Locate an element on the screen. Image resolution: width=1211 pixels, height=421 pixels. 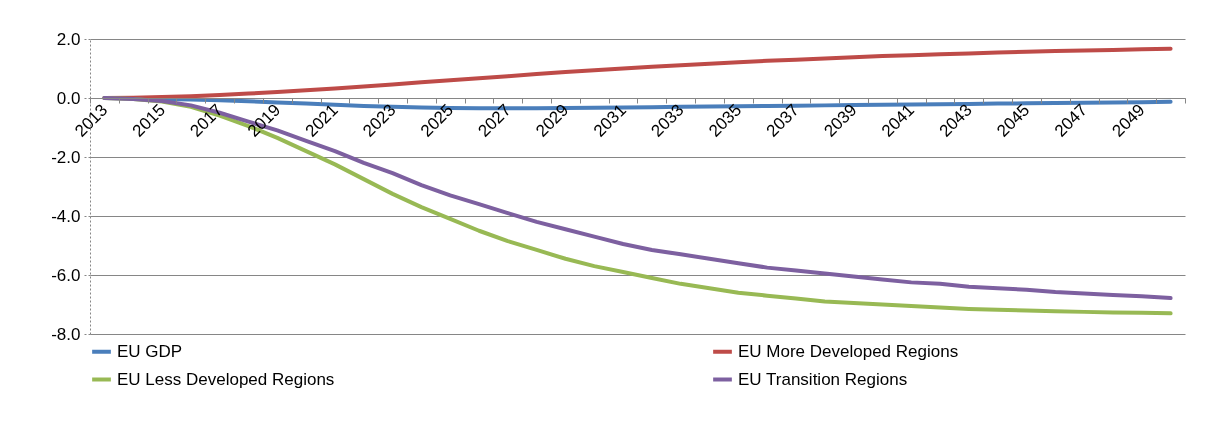
legend-label: EU Transition Regions is located at coordinates (823, 379).